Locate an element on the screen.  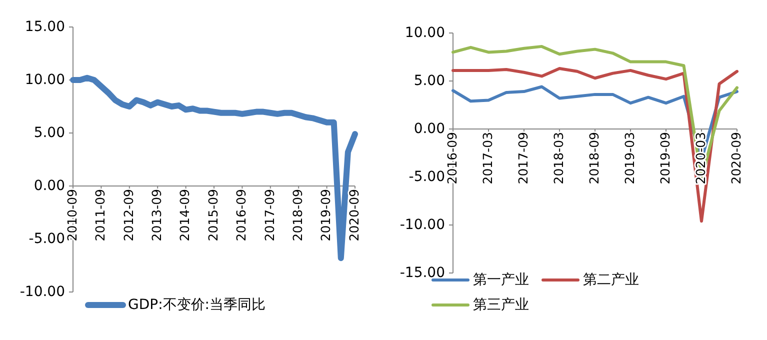
legend-label: 第一产业 is located at coordinates (501, 280).